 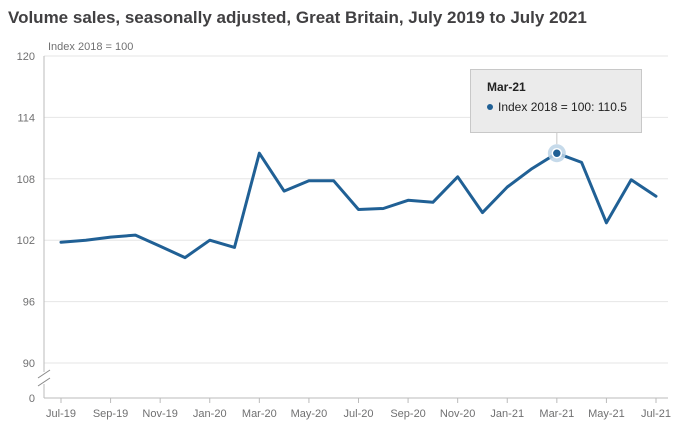 I want to click on y-tick-label: 102, so click(x=26, y=241).